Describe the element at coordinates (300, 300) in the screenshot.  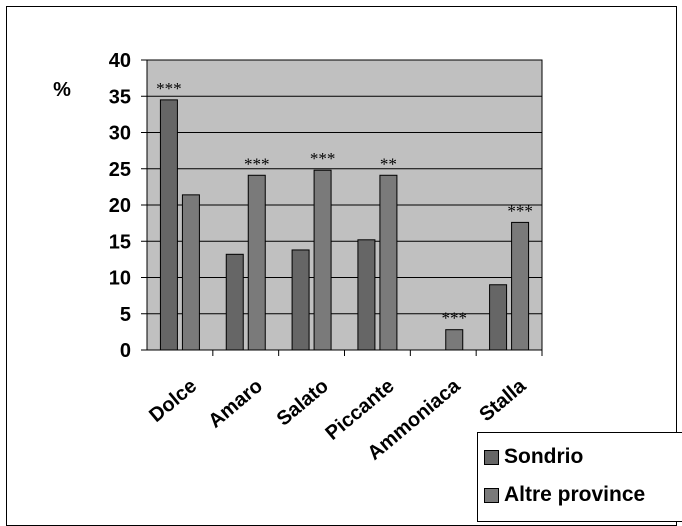
I see `bar-salato-sondrio` at that location.